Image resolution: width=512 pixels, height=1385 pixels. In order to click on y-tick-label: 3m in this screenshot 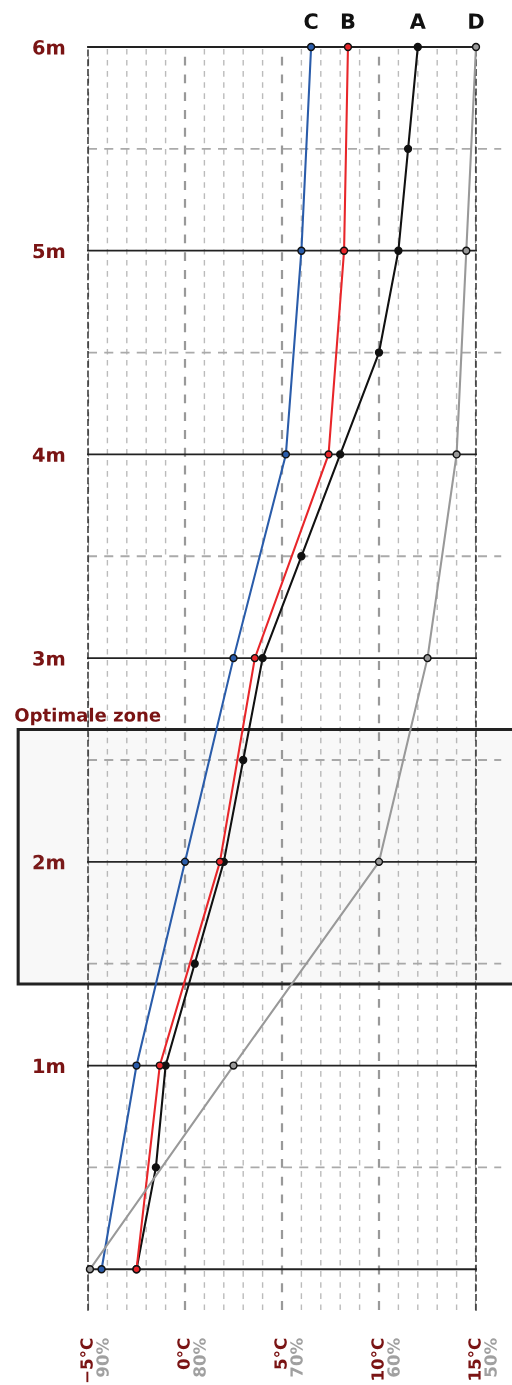, I will do `click(49, 658)`.